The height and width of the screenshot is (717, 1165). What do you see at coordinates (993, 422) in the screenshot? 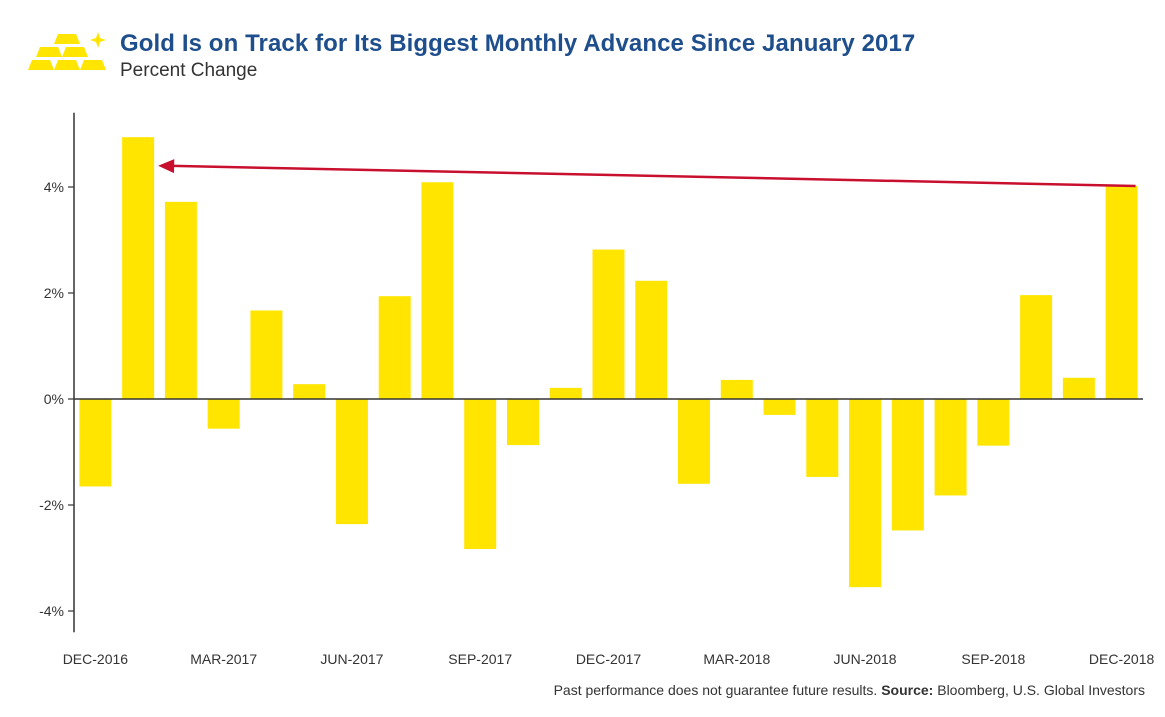
I see `bar-sep-2018` at bounding box center [993, 422].